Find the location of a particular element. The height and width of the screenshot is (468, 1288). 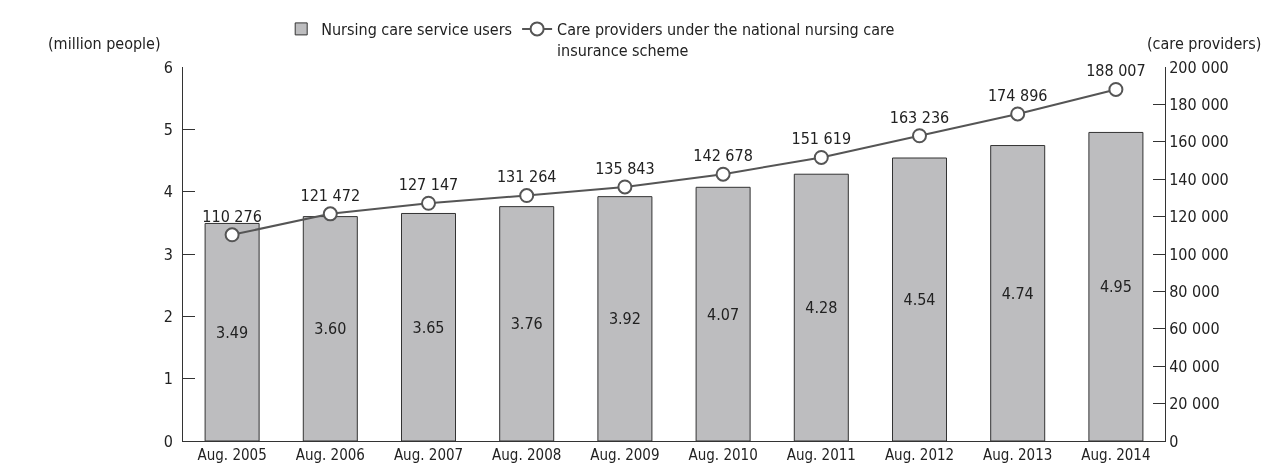

data-label: 3.49 is located at coordinates (232, 332).